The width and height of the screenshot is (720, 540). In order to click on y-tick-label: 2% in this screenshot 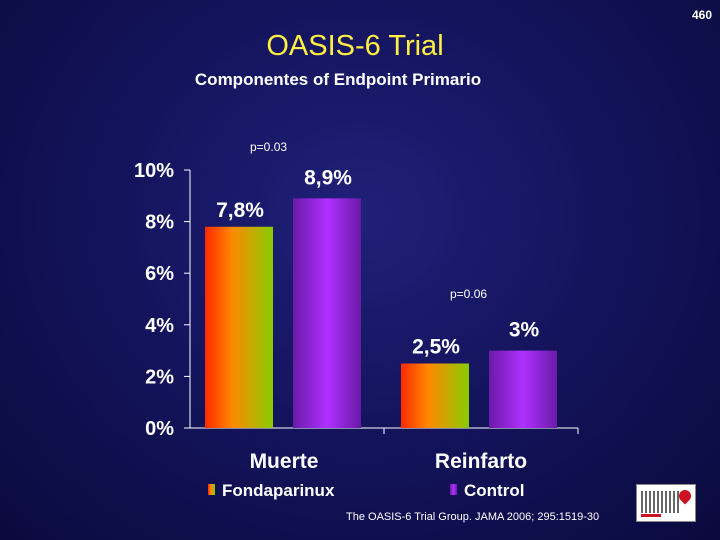, I will do `click(159, 377)`.